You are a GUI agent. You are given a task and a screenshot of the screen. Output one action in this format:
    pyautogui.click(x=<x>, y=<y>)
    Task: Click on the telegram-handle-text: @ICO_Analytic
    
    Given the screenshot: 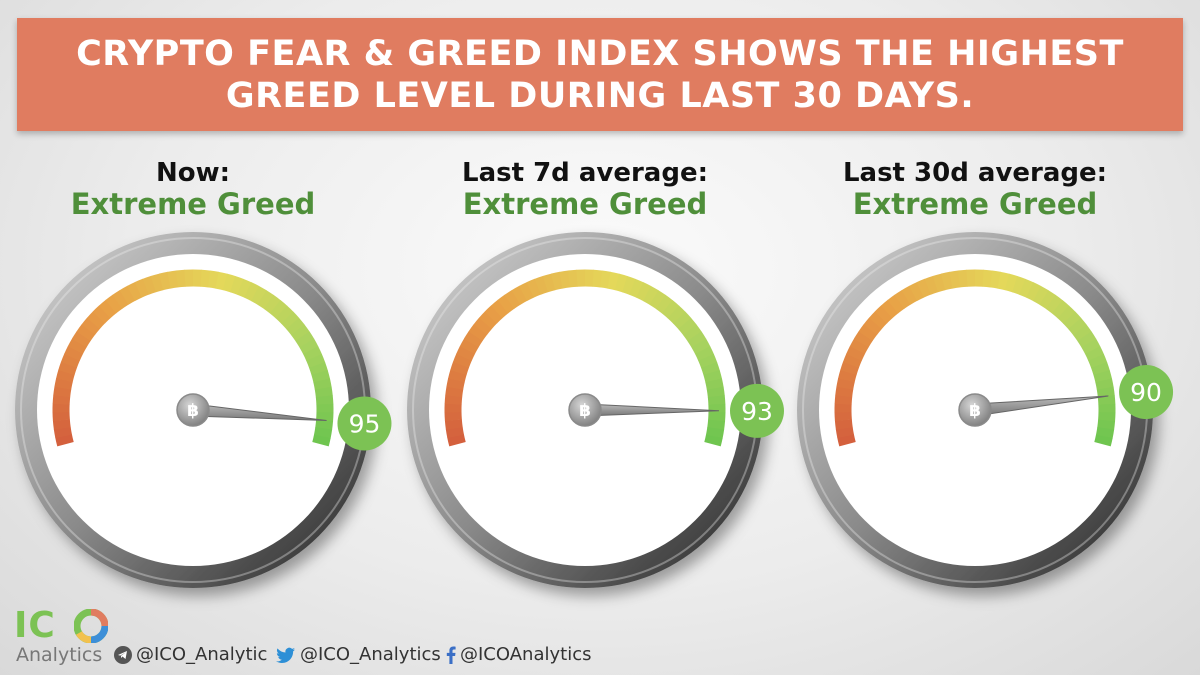 What is the action you would take?
    pyautogui.click(x=202, y=654)
    